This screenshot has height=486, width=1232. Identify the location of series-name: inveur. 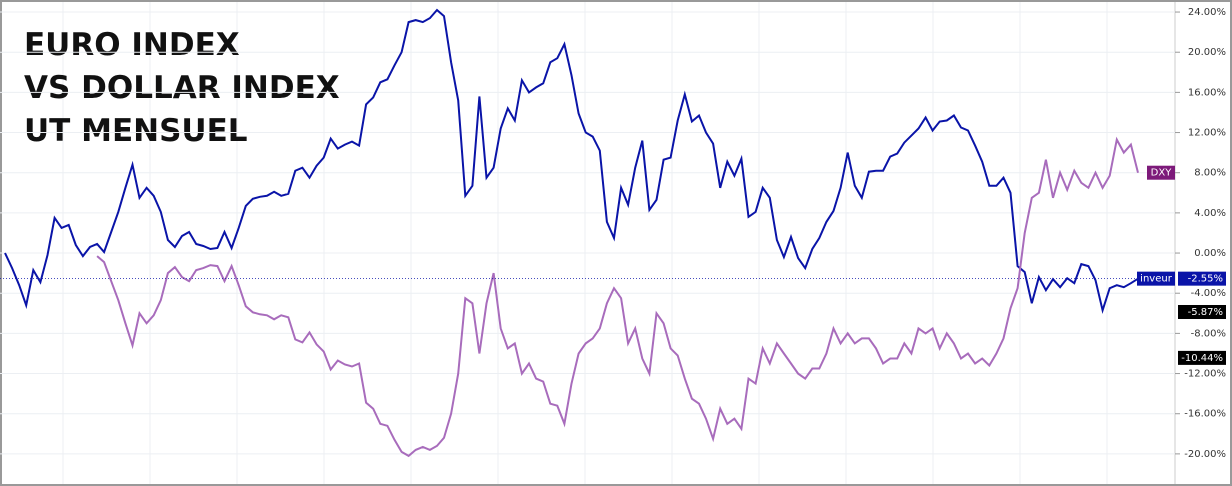
(1156, 279).